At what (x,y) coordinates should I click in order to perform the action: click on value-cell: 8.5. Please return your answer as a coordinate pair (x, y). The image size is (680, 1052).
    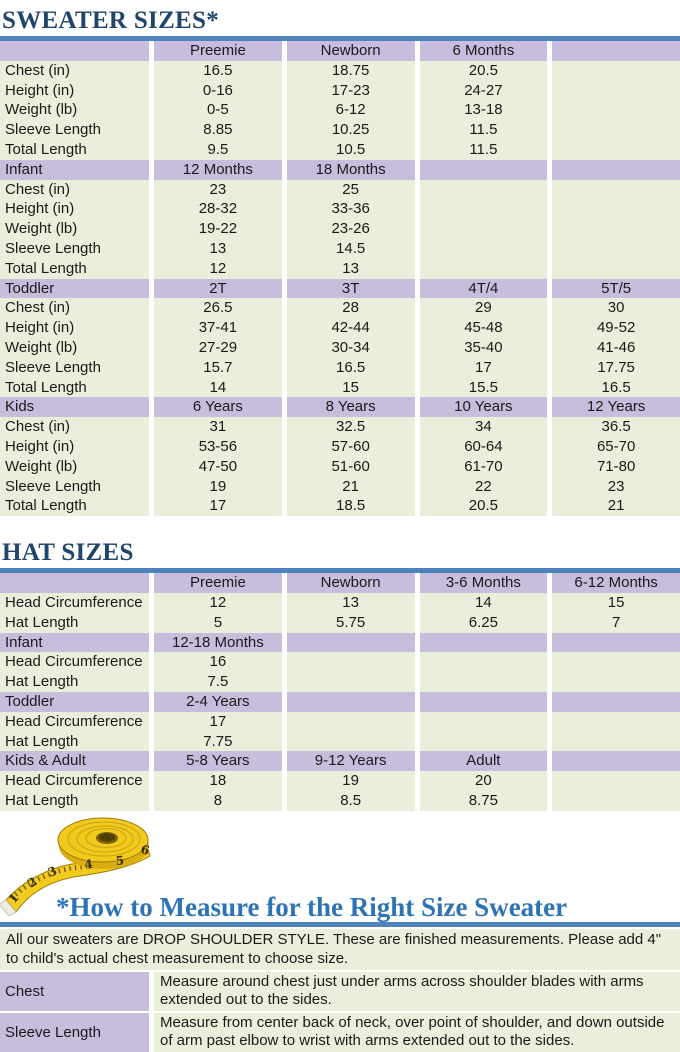
    Looking at the image, I should click on (350, 800).